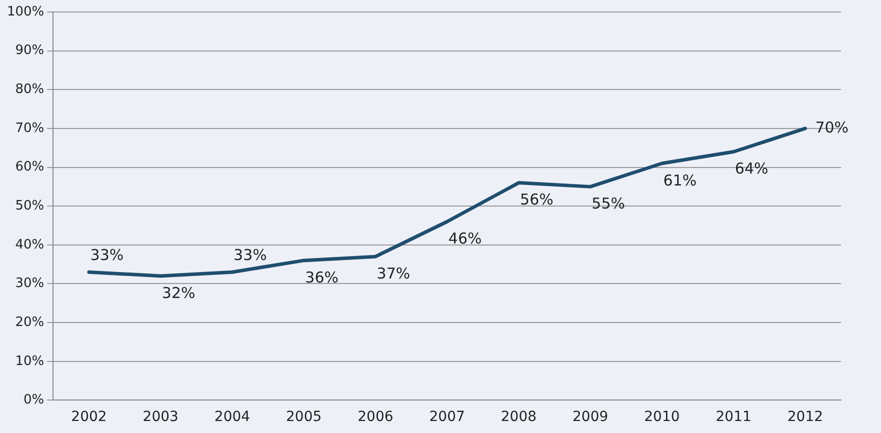 The width and height of the screenshot is (881, 433). I want to click on text: 55%, so click(608, 203).